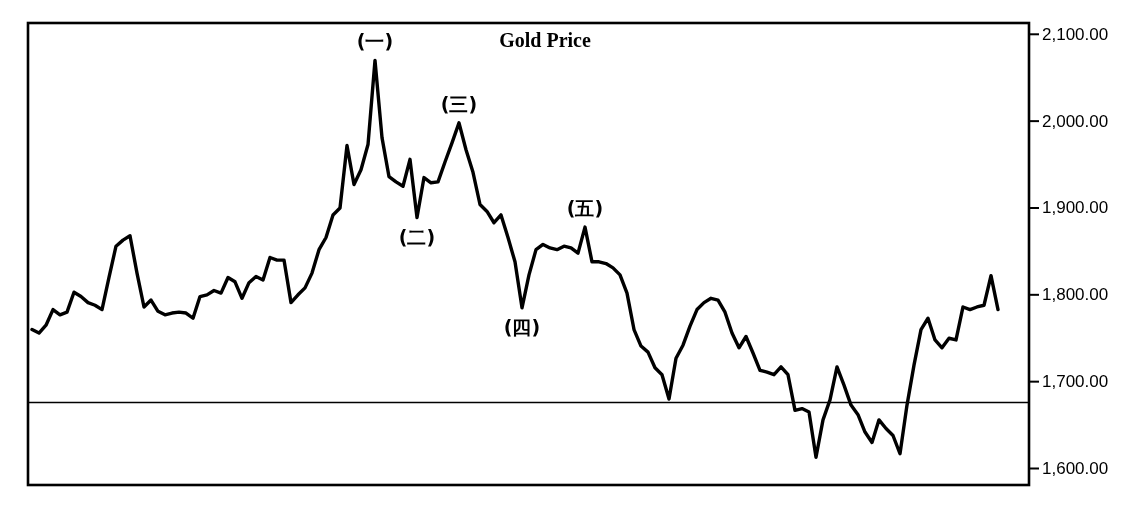 This screenshot has height=508, width=1140. I want to click on ytick-label: 2,000.00, so click(1075, 121).